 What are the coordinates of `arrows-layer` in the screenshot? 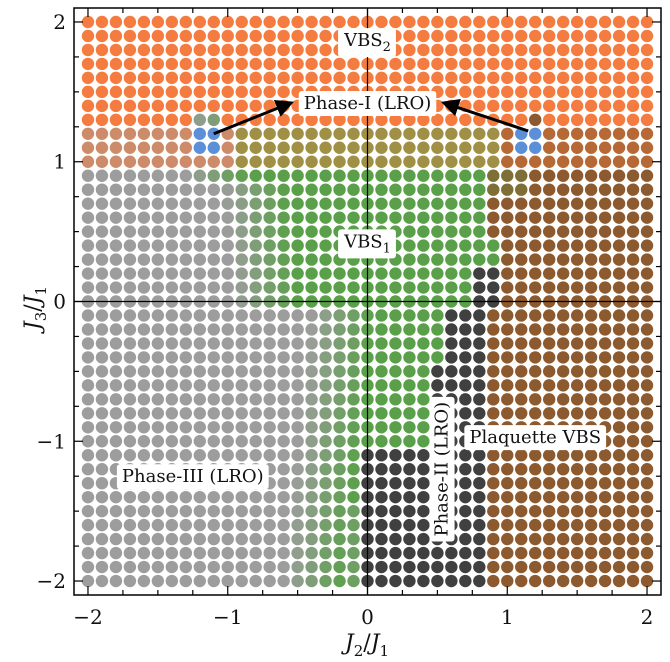 It's located at (371, 117).